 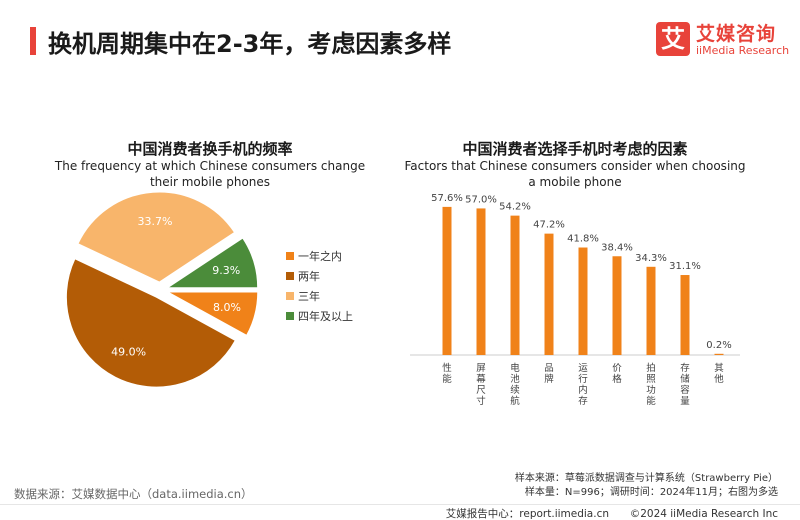 What do you see at coordinates (703, 514) in the screenshot?
I see `copyright: ©2024 iiMedia Research Inc` at bounding box center [703, 514].